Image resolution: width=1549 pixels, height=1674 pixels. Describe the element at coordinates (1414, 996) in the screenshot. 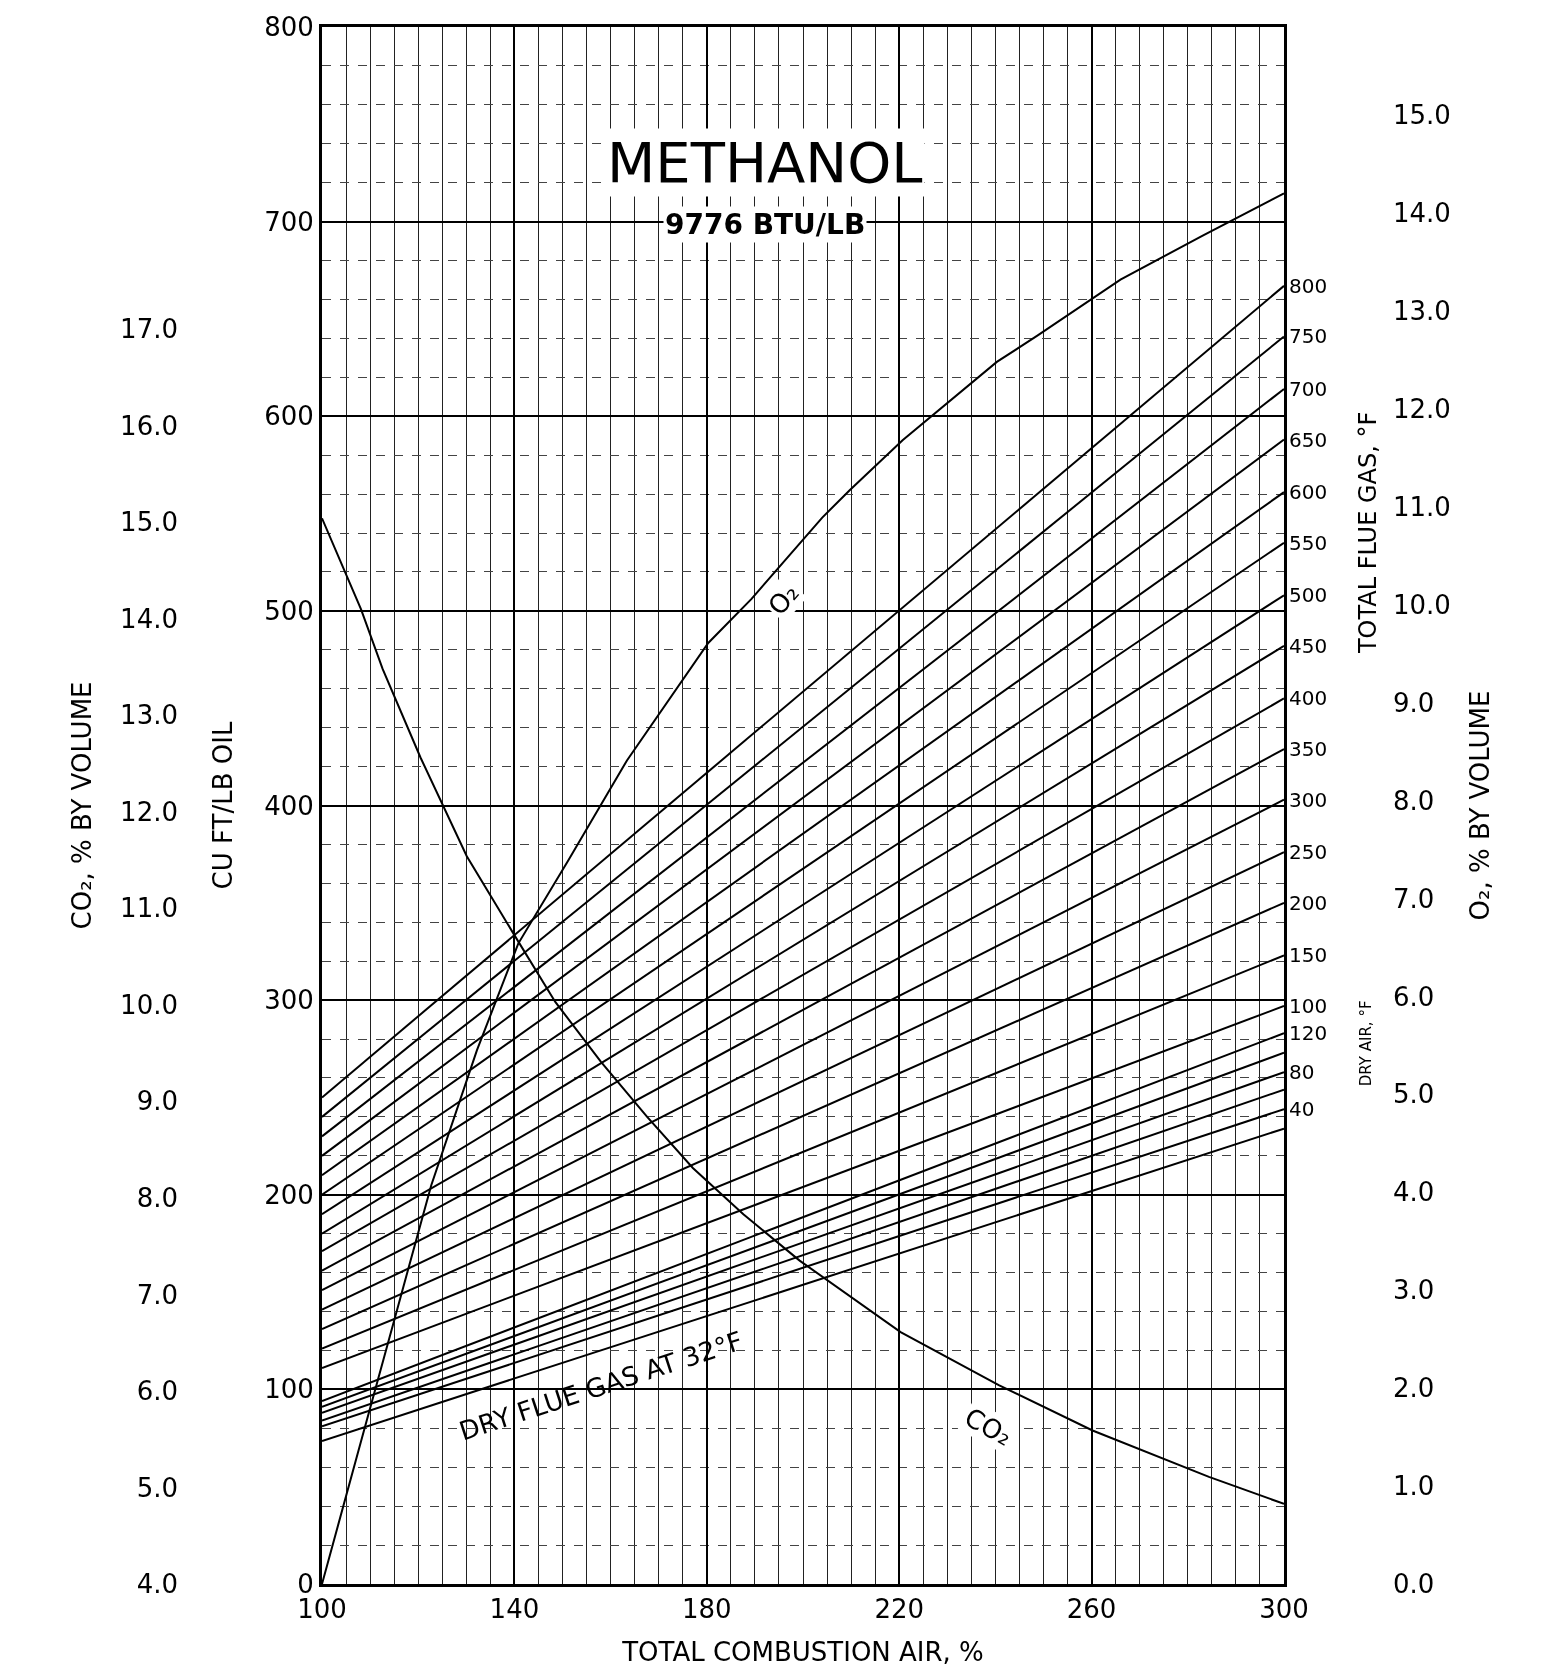

I see `y2-tick-label: 6.0` at that location.